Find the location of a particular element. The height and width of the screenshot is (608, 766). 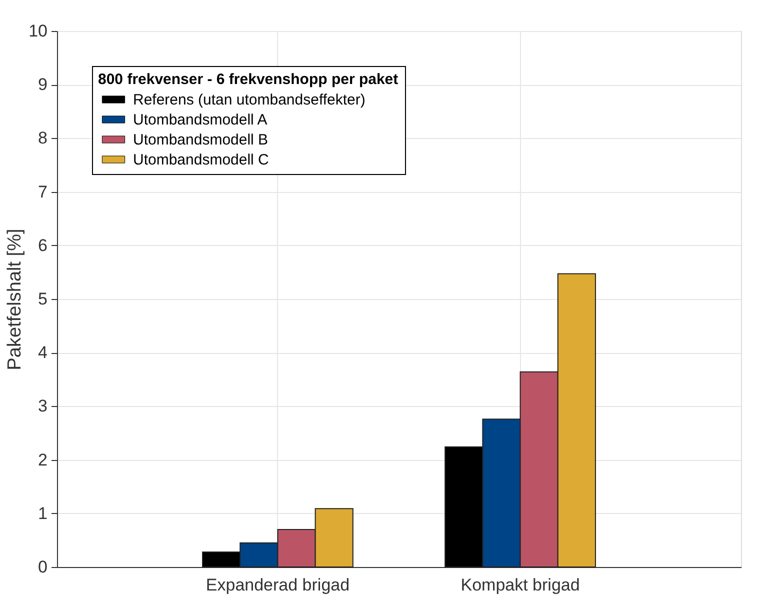

x-tick-label: Kompakt brigad is located at coordinates (520, 585).